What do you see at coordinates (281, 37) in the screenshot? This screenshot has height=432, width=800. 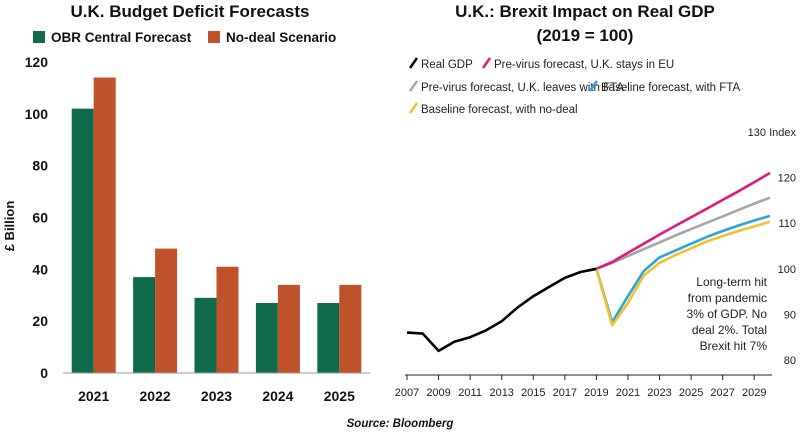 I see `legend-label-nodeal: No-deal Scenario` at bounding box center [281, 37].